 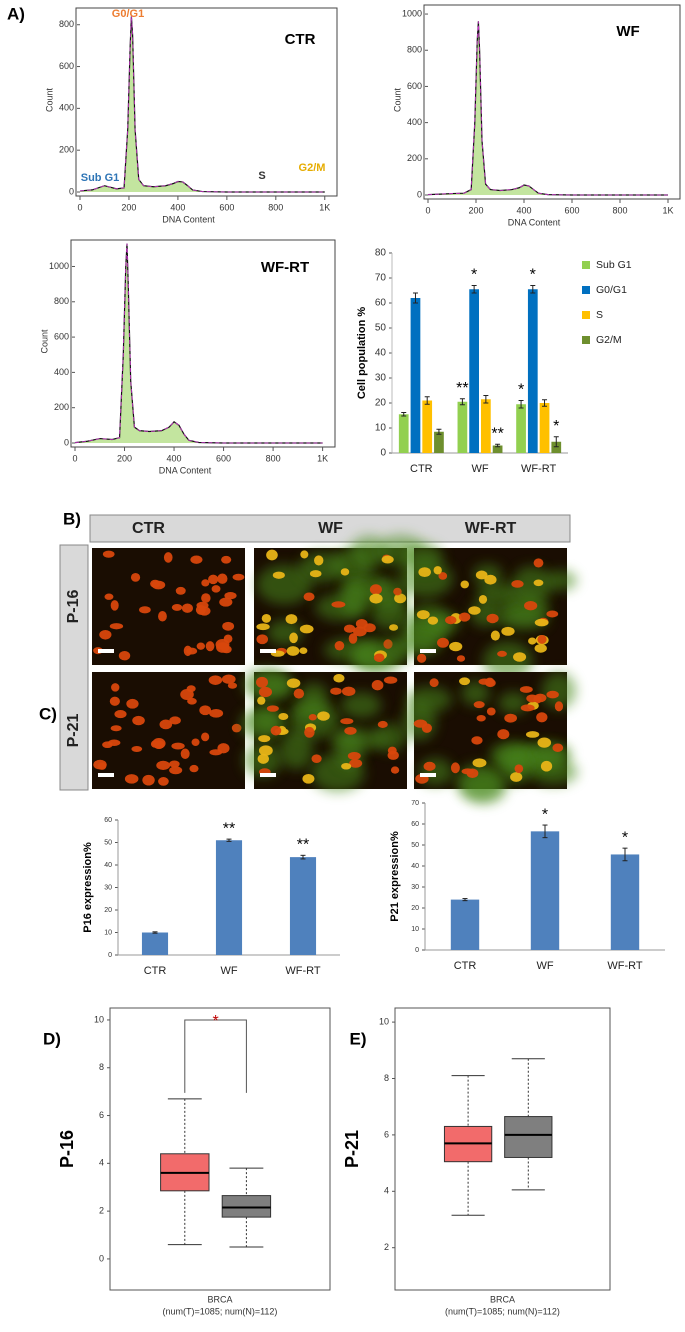 I want to click on x-axis-label: DNA Content, so click(x=188, y=219).